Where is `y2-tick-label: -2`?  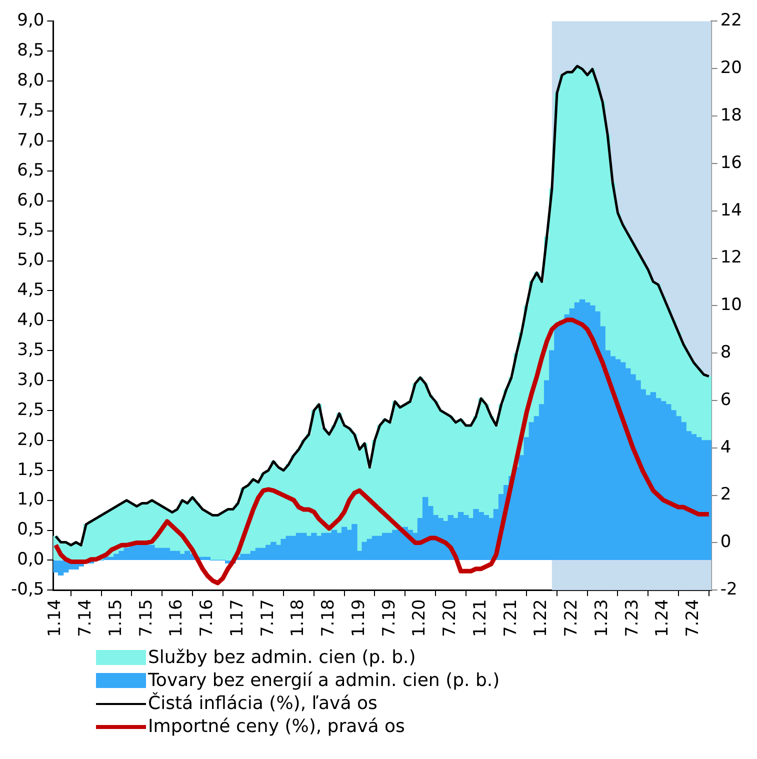 y2-tick-label: -2 is located at coordinates (729, 590).